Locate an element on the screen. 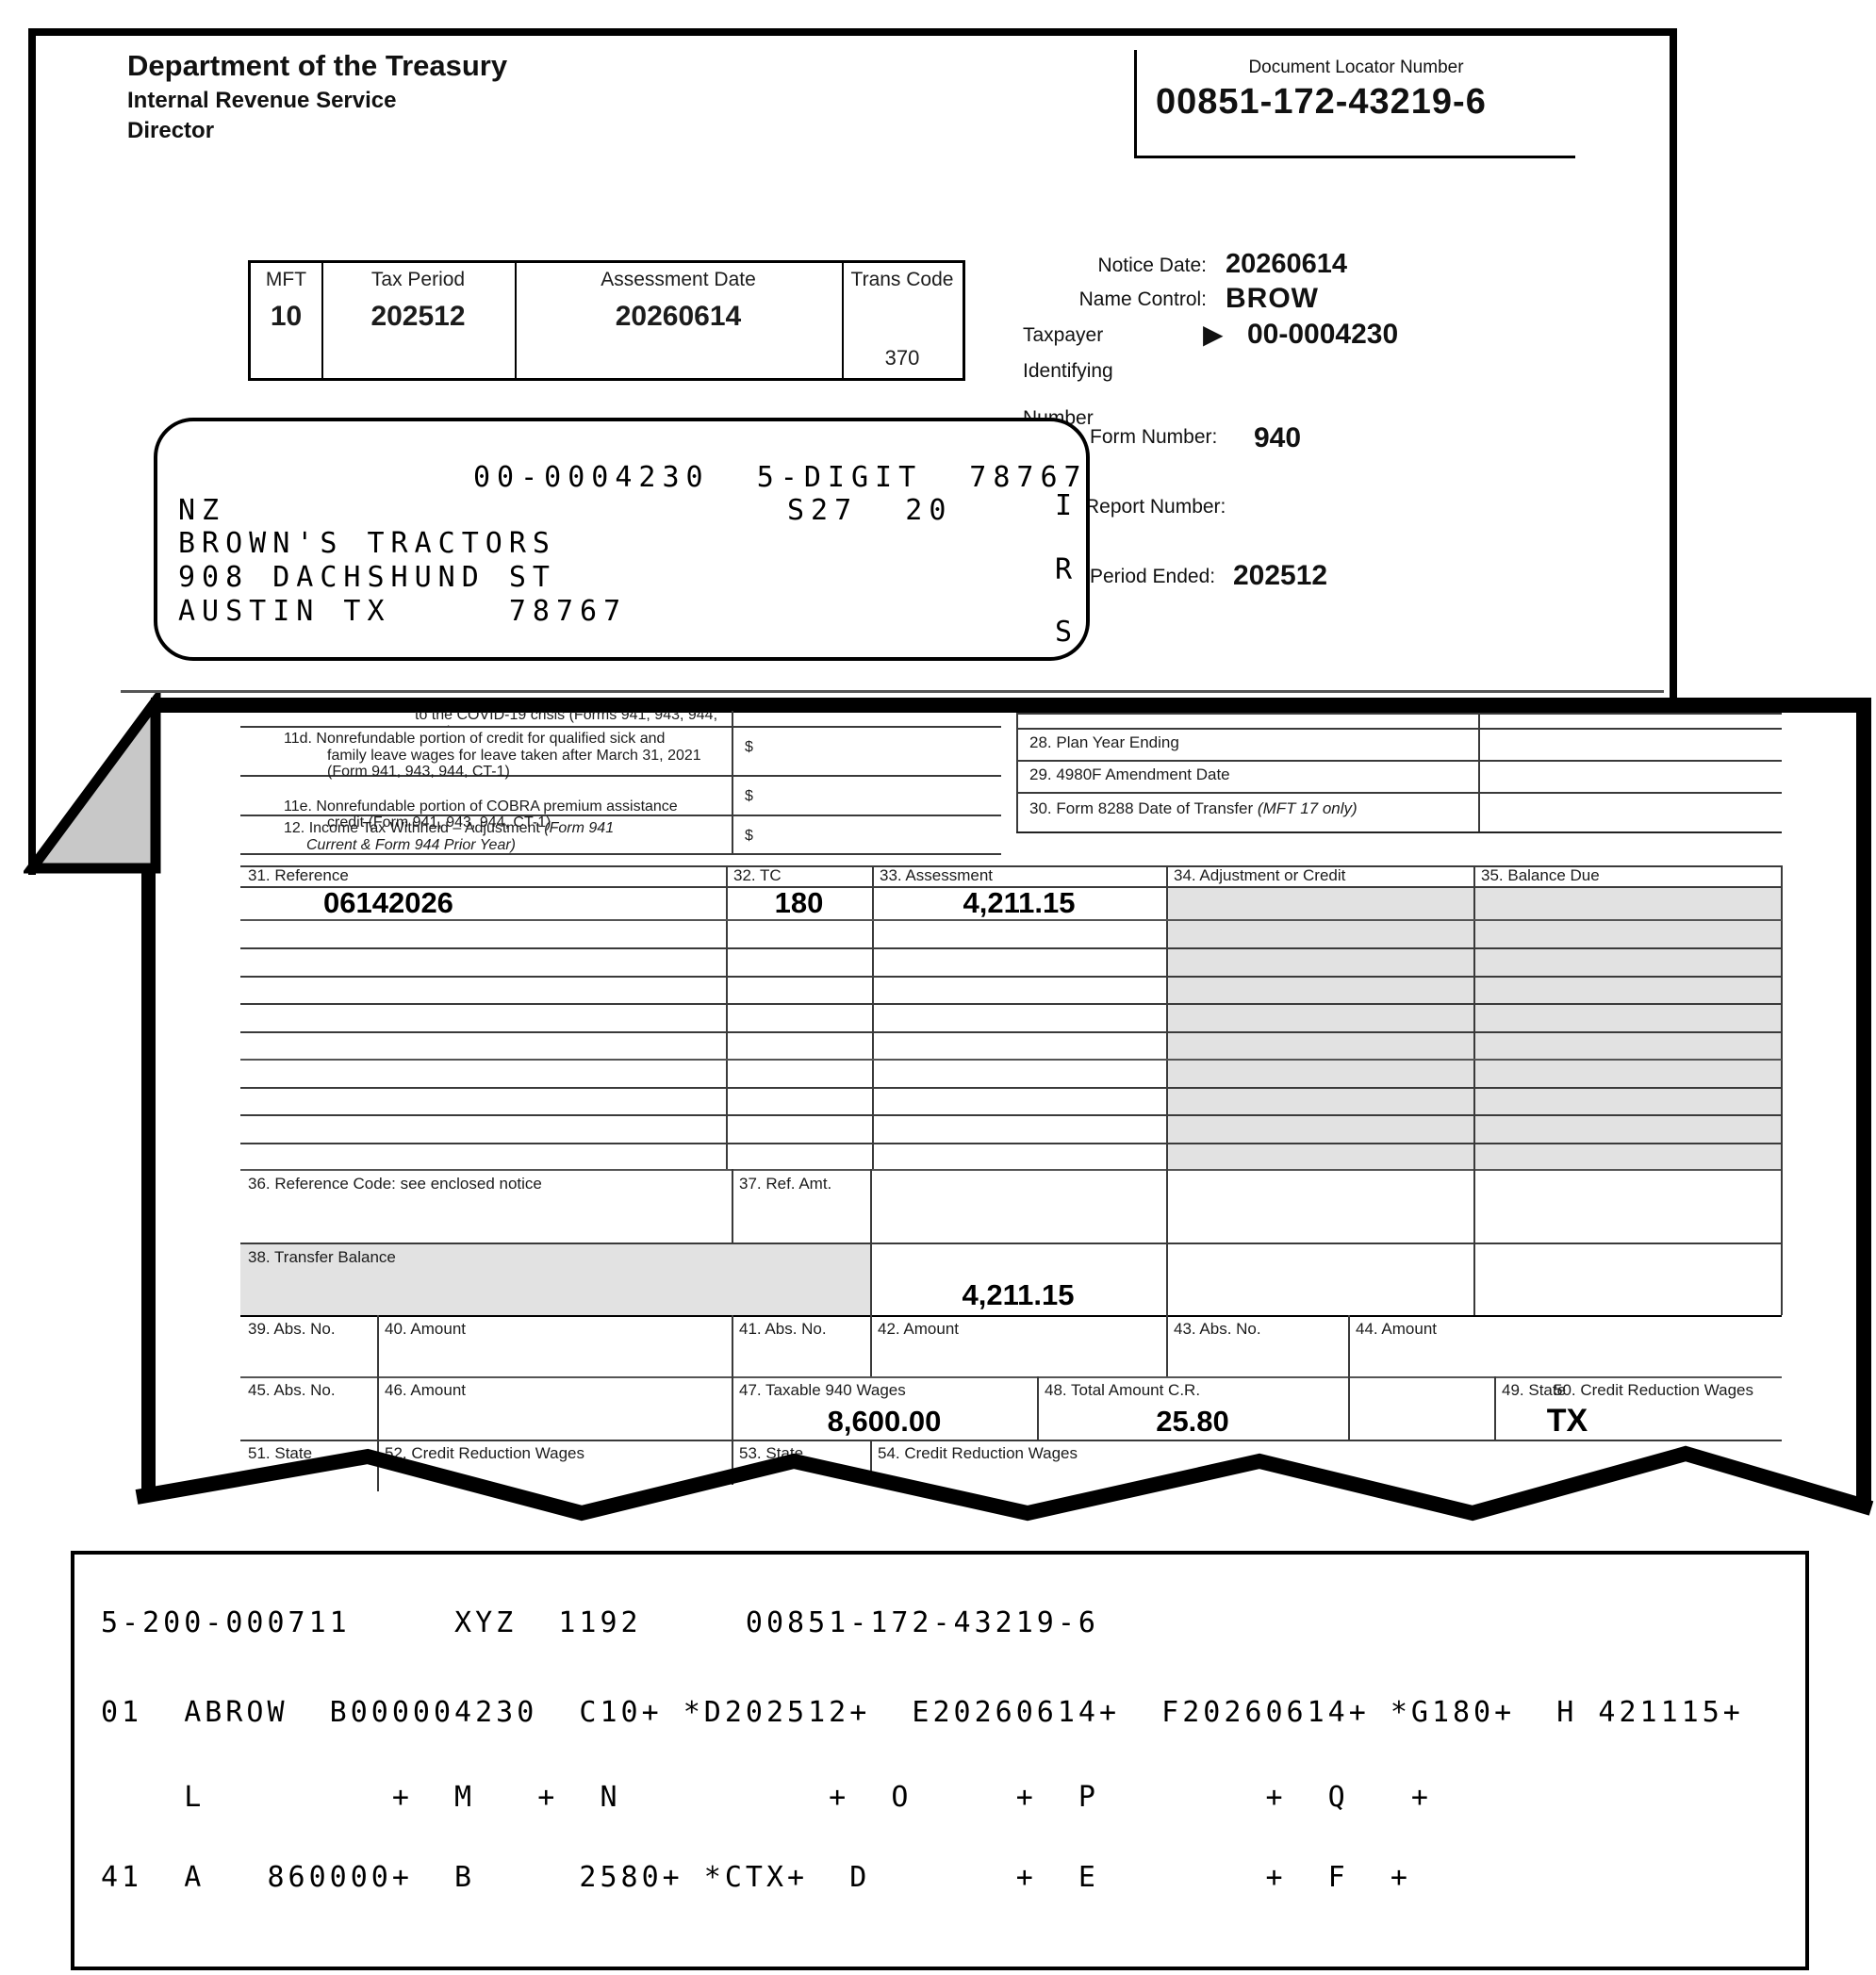  notice-date-label: Notice Date: is located at coordinates (1152, 266).